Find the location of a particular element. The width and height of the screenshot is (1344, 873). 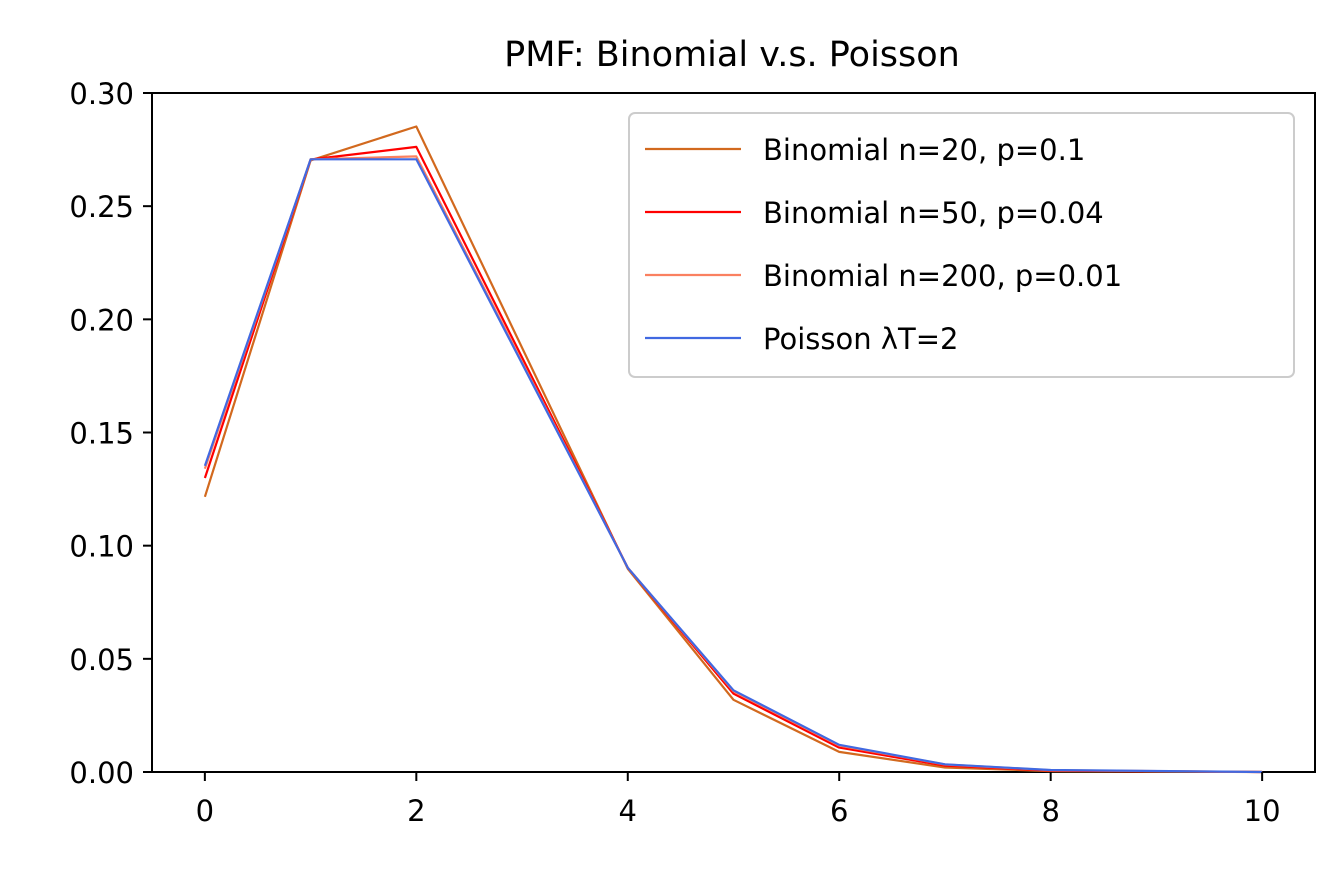

y-tick-label: 0.10 is located at coordinates (101, 547).